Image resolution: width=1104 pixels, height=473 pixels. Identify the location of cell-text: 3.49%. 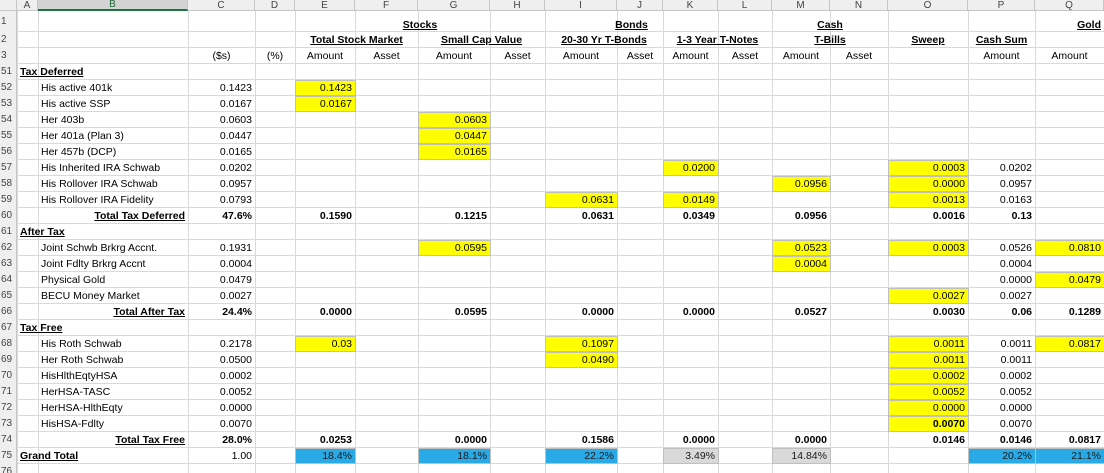
(700, 456).